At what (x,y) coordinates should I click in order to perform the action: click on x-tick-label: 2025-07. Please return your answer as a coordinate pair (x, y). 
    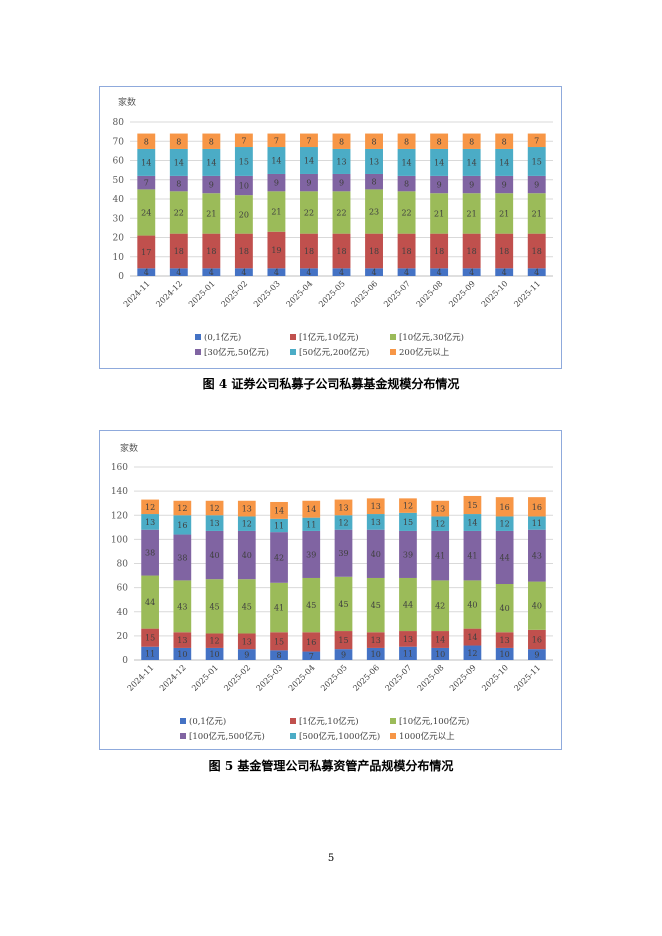
    Looking at the image, I should click on (399, 678).